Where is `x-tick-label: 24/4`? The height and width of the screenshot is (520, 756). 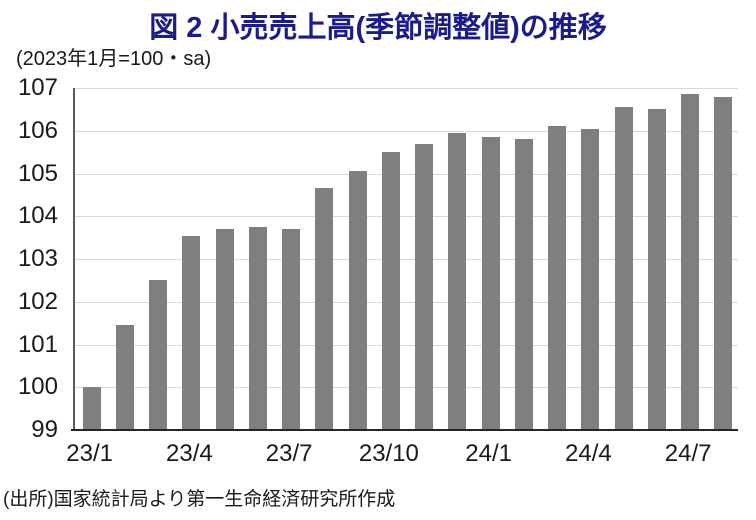
x-tick-label: 24/4 is located at coordinates (588, 453).